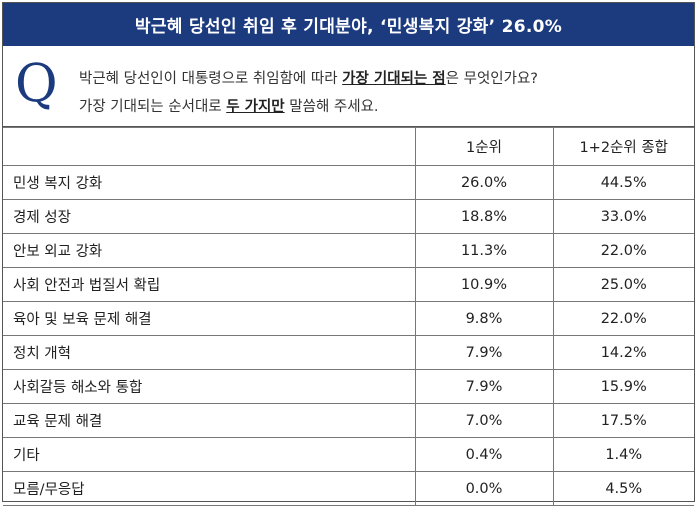 The height and width of the screenshot is (506, 698). What do you see at coordinates (209, 318) in the screenshot?
I see `row-label: 육아 및 보육 문제 해결` at bounding box center [209, 318].